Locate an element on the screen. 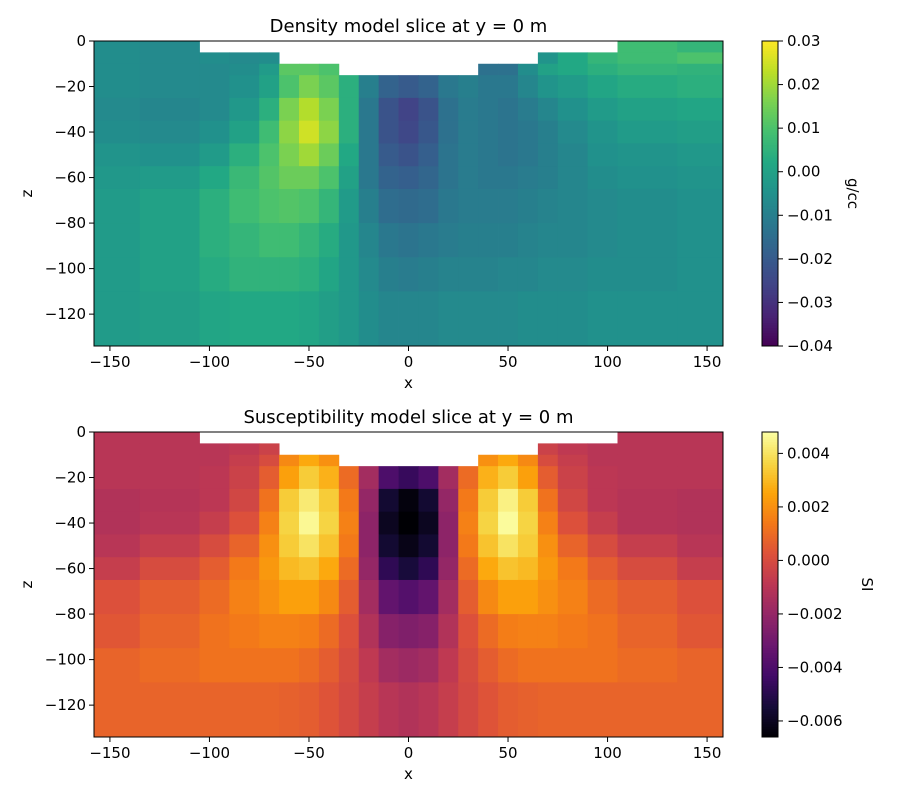  x-tick-label: 150 is located at coordinates (707, 362).